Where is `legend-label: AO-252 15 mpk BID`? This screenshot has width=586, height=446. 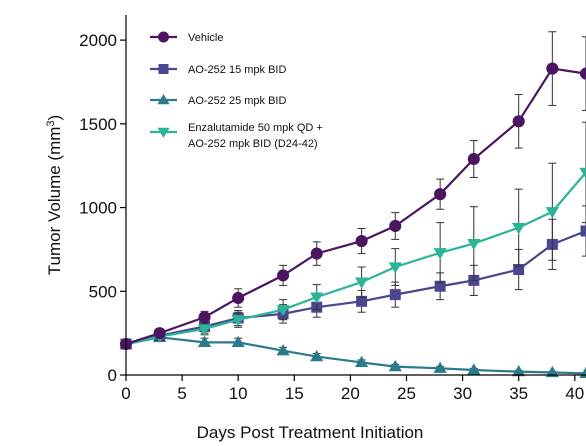 legend-label: AO-252 15 mpk BID is located at coordinates (237, 70).